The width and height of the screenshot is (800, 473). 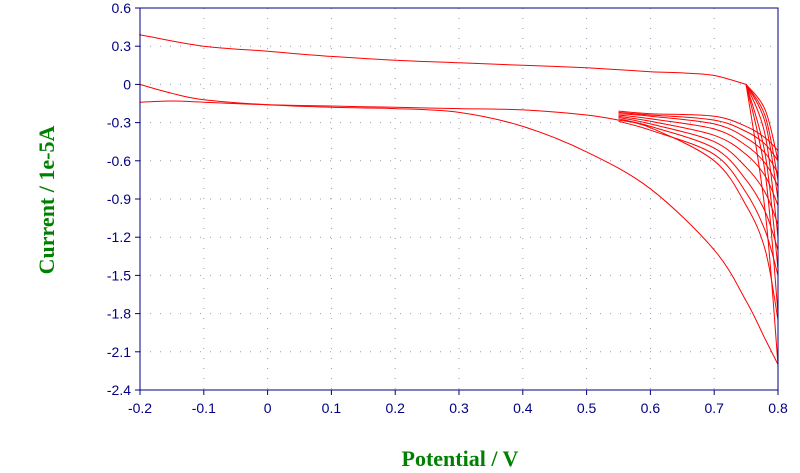 I want to click on x-tick-label: 0.3, so click(x=459, y=408).